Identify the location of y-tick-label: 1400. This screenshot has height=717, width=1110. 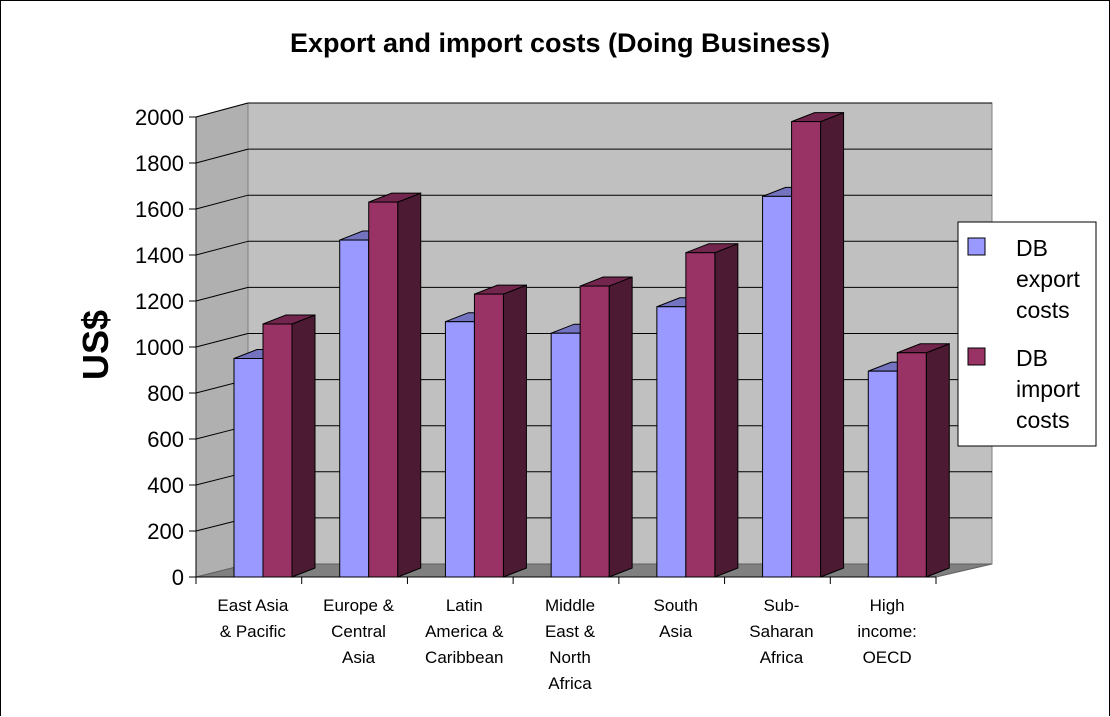
(159, 255).